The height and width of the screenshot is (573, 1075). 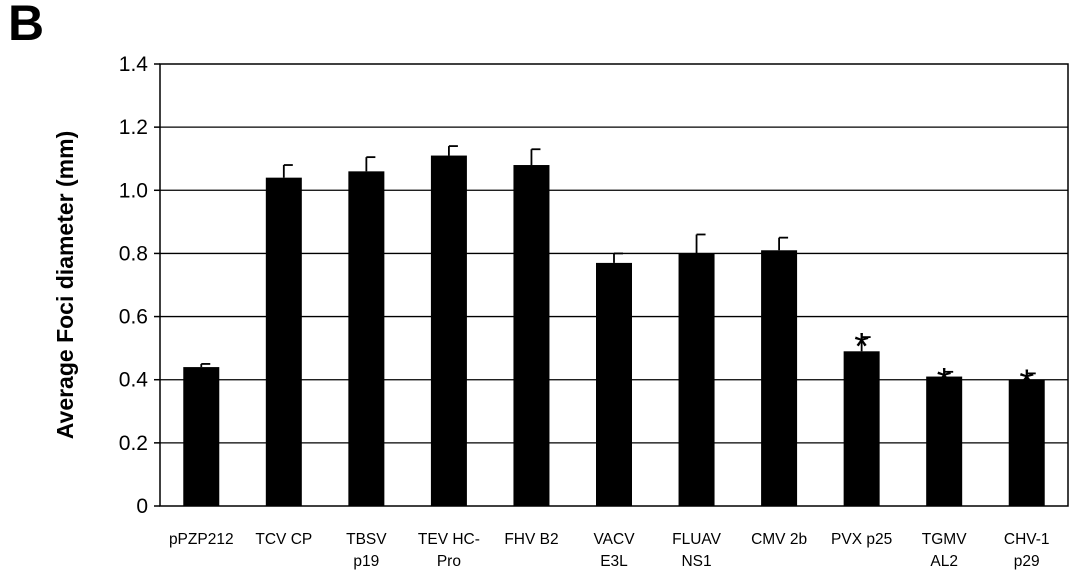 What do you see at coordinates (133, 127) in the screenshot?
I see `y-tick-label: 1.2` at bounding box center [133, 127].